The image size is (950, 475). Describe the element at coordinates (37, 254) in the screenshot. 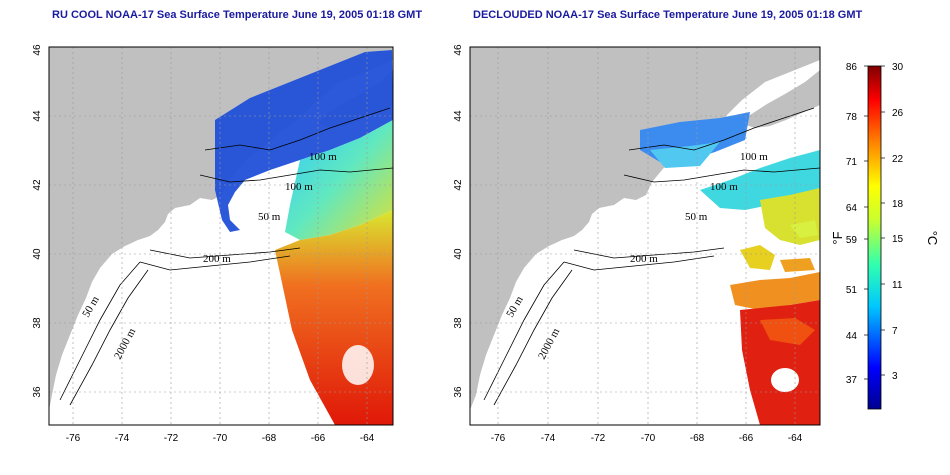

I see `left-y-tick: 40` at that location.